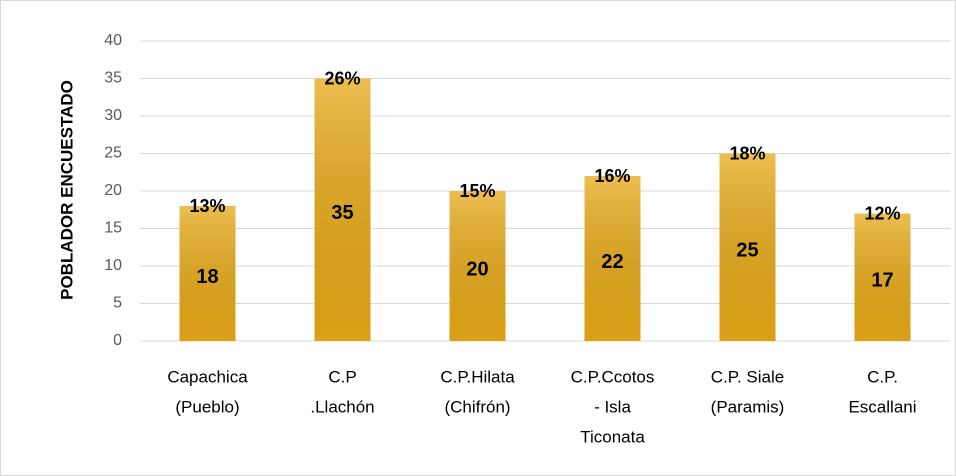 Image resolution: width=956 pixels, height=476 pixels. What do you see at coordinates (117, 340) in the screenshot?
I see `y-tick-label: 0` at bounding box center [117, 340].